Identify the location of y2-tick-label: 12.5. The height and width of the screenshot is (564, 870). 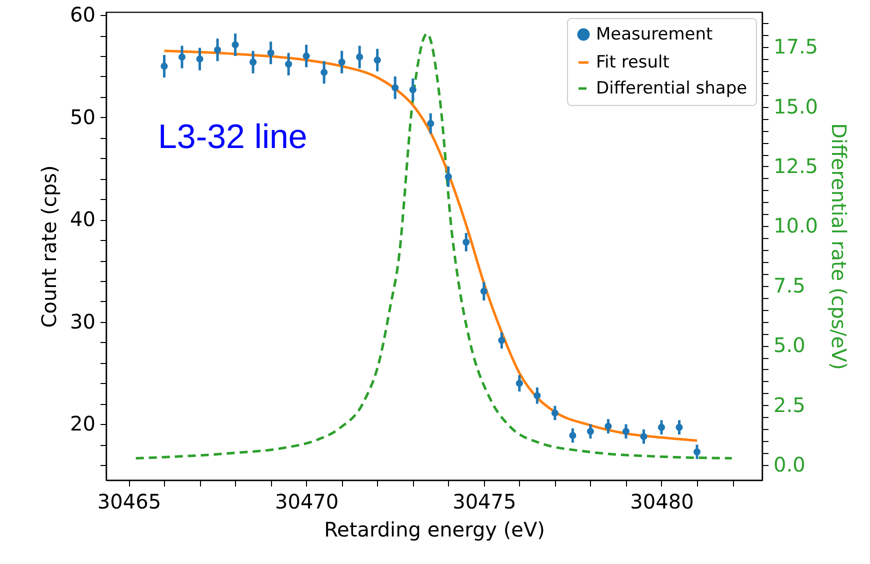
(796, 166).